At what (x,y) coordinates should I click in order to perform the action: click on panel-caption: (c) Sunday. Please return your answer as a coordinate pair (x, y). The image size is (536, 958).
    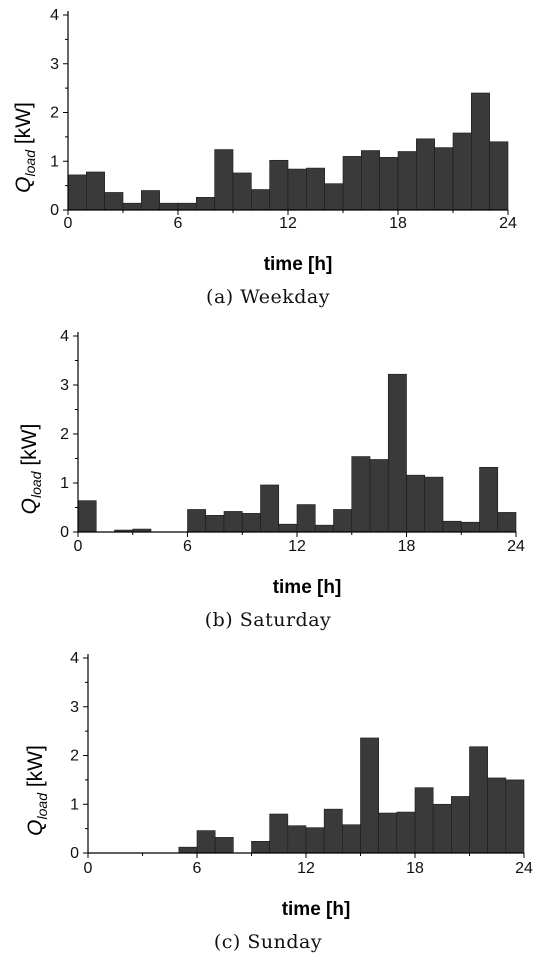
    Looking at the image, I should click on (268, 942).